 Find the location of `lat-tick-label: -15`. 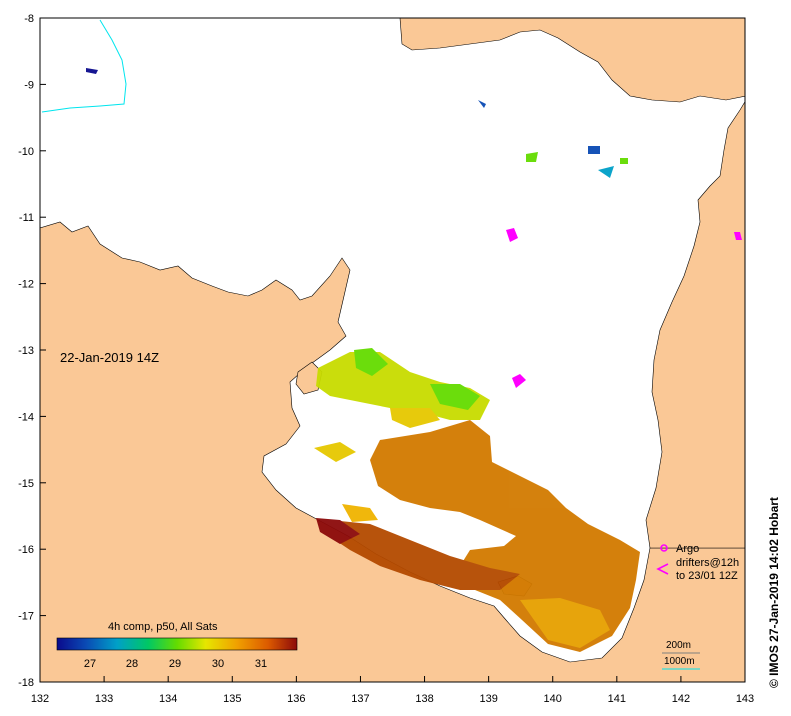

lat-tick-label: -15 is located at coordinates (26, 484).